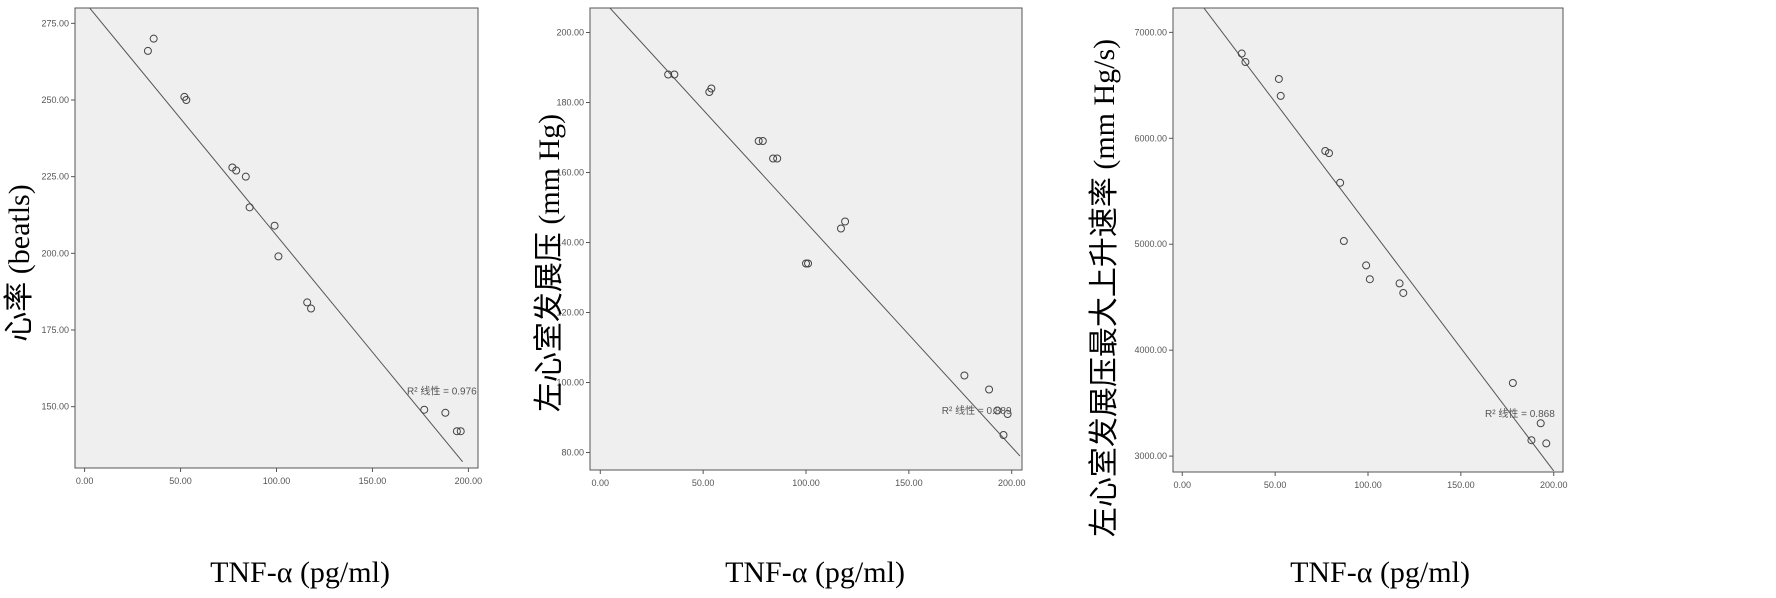 The image size is (1776, 598). I want to click on y-tick-label: 100.00, so click(570, 383).